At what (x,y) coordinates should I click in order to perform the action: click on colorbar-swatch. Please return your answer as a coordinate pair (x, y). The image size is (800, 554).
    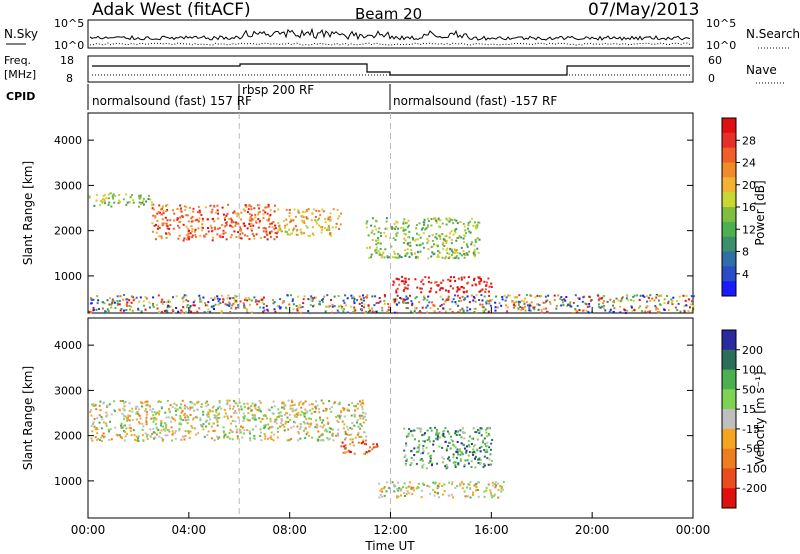
    Looking at the image, I should click on (729, 379).